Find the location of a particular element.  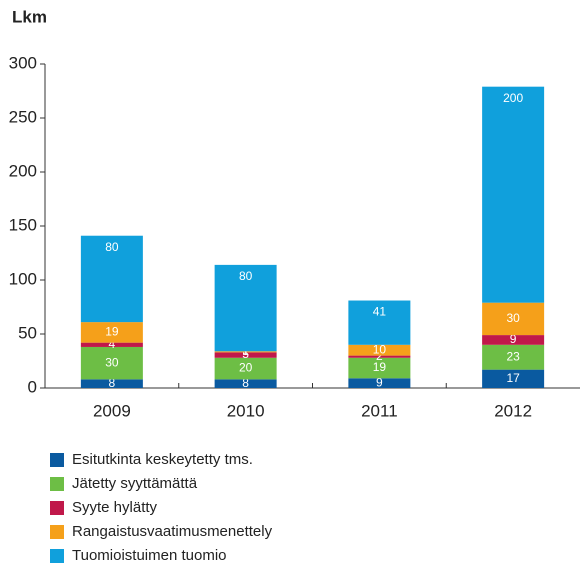

legend-label: Esitutkinta keskeytetty tms. is located at coordinates (162, 459).